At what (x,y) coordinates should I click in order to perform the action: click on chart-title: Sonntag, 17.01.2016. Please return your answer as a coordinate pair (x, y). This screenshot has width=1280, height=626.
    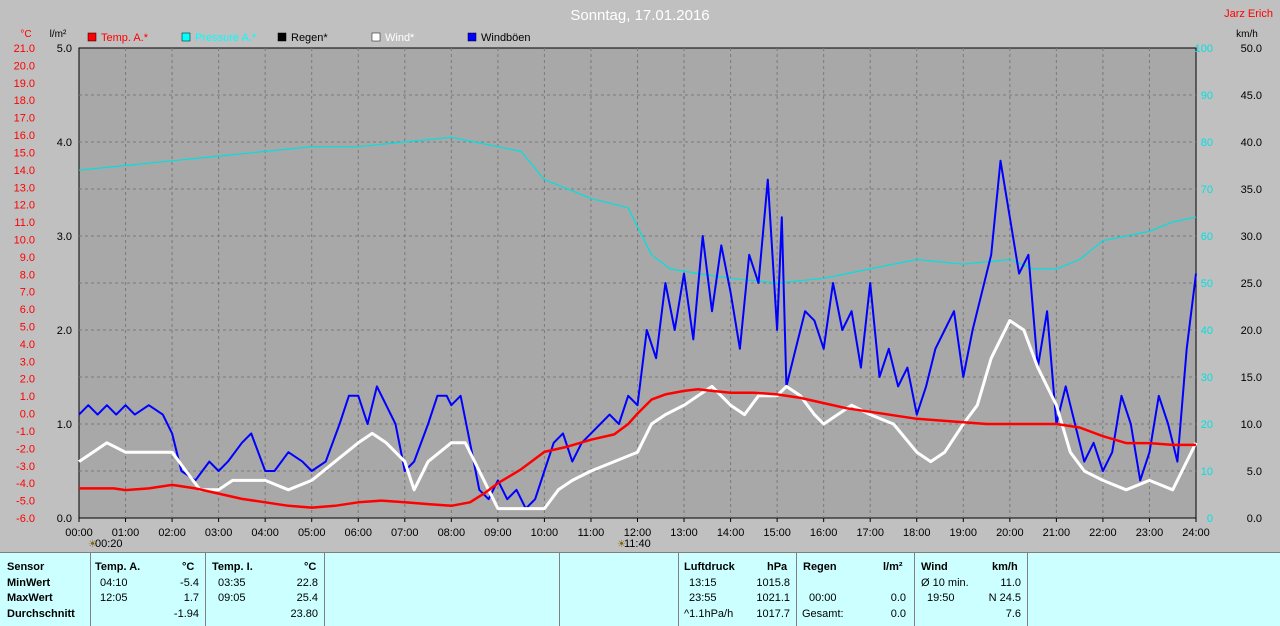
    Looking at the image, I should click on (639, 15).